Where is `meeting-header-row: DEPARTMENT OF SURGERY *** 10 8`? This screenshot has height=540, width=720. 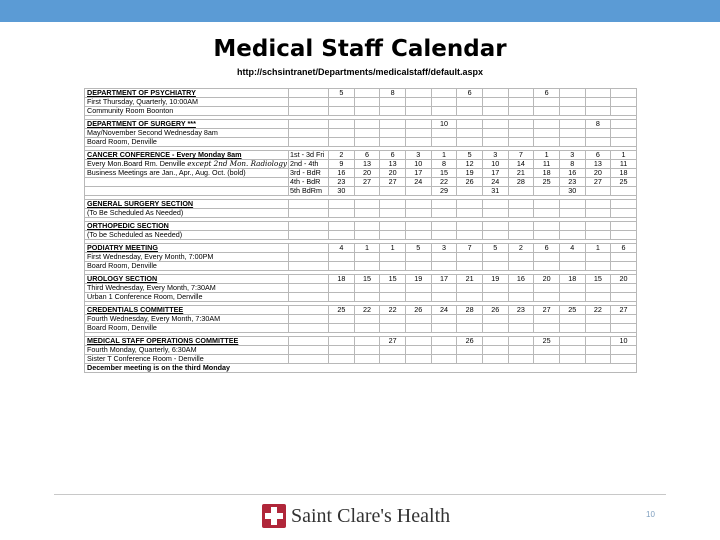 meeting-header-row: DEPARTMENT OF SURGERY *** 10 8 is located at coordinates (360, 124).